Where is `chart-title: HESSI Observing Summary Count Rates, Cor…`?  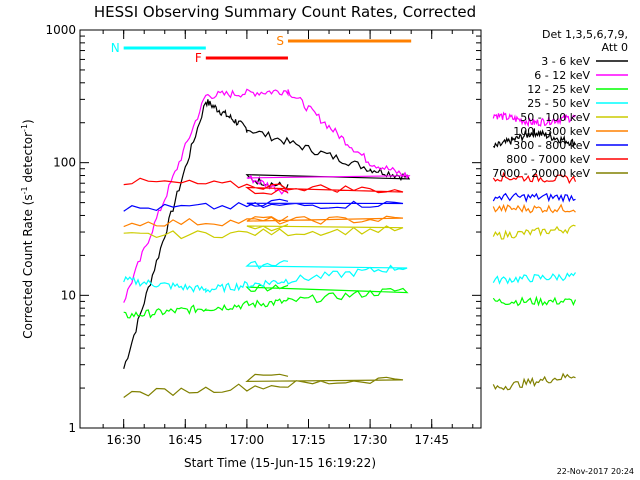
chart-title: HESSI Observing Summary Count Rates, Cor… is located at coordinates (285, 12).